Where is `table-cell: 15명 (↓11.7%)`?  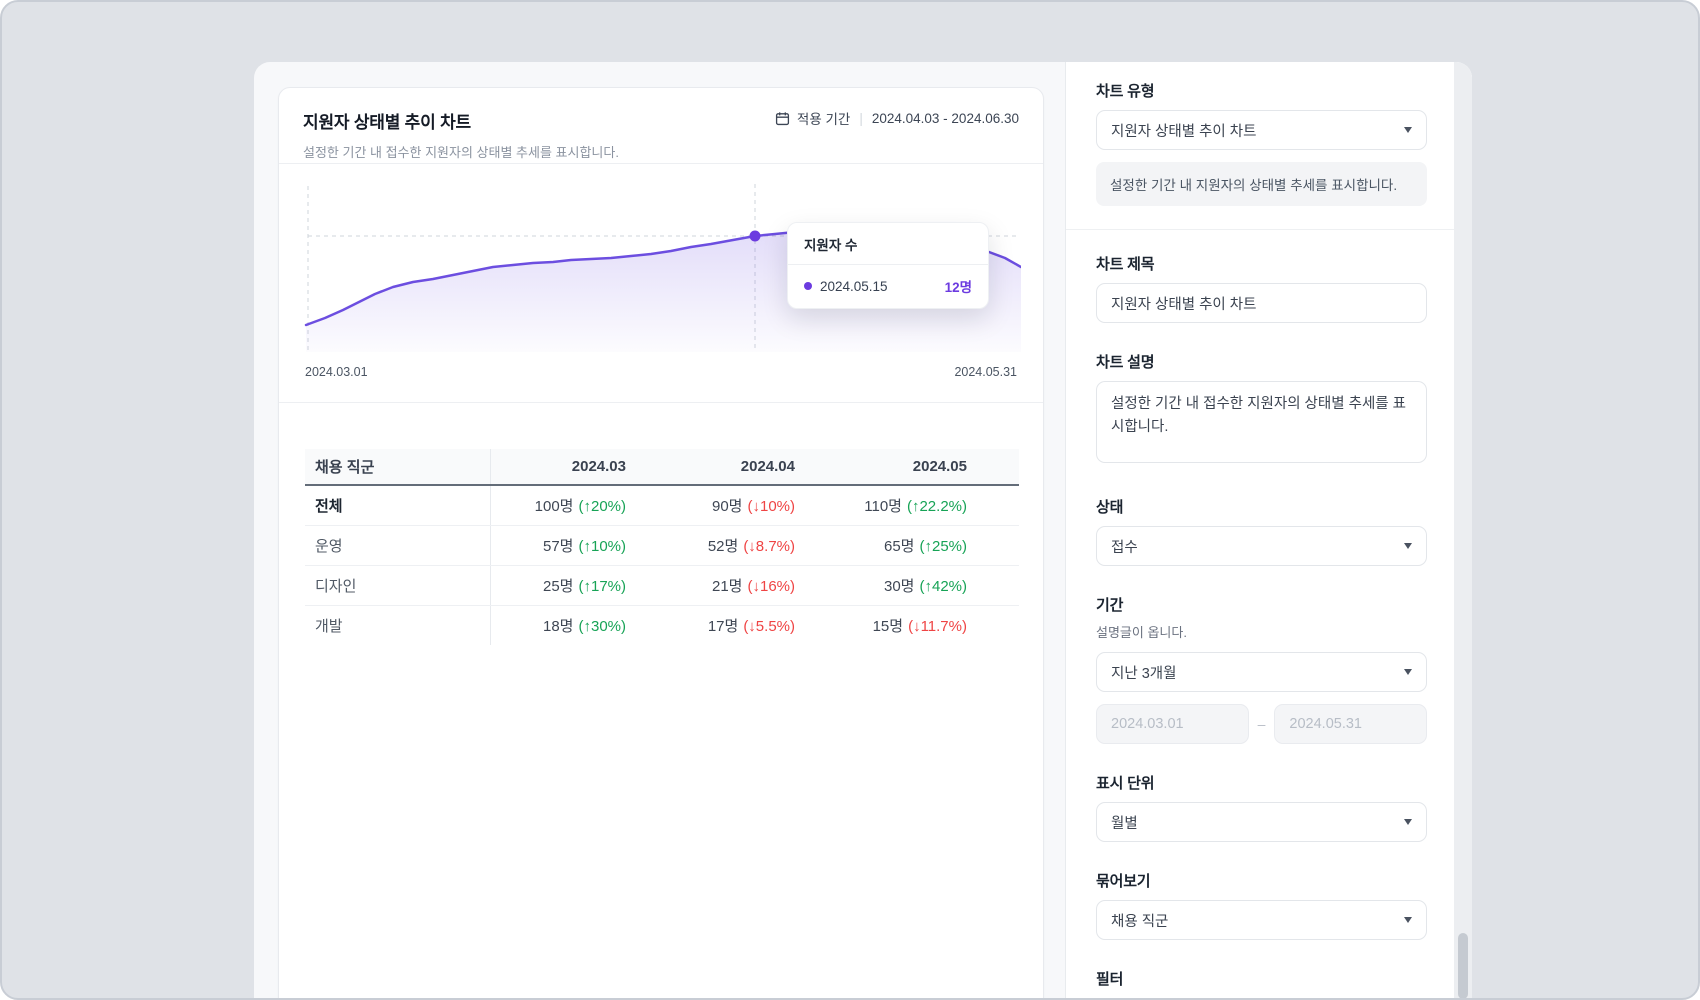 table-cell: 15명 (↓11.7%) is located at coordinates (919, 626).